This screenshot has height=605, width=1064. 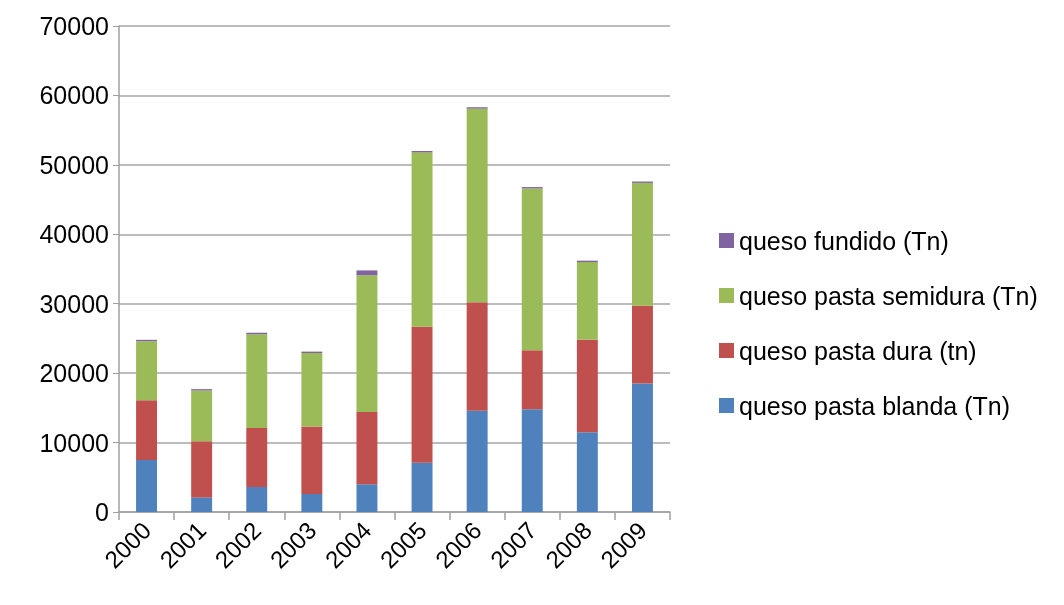 What do you see at coordinates (74, 26) in the screenshot?
I see `y-tick-label: 70000` at bounding box center [74, 26].